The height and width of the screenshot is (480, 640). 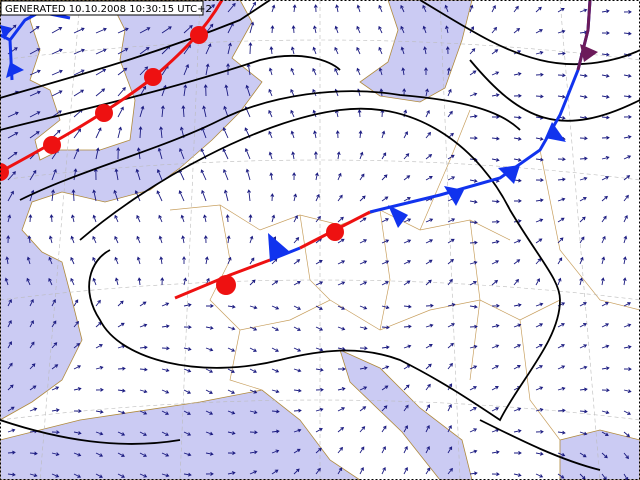 What do you see at coordinates (529, 33) in the screenshot?
I see `isobar` at bounding box center [529, 33].